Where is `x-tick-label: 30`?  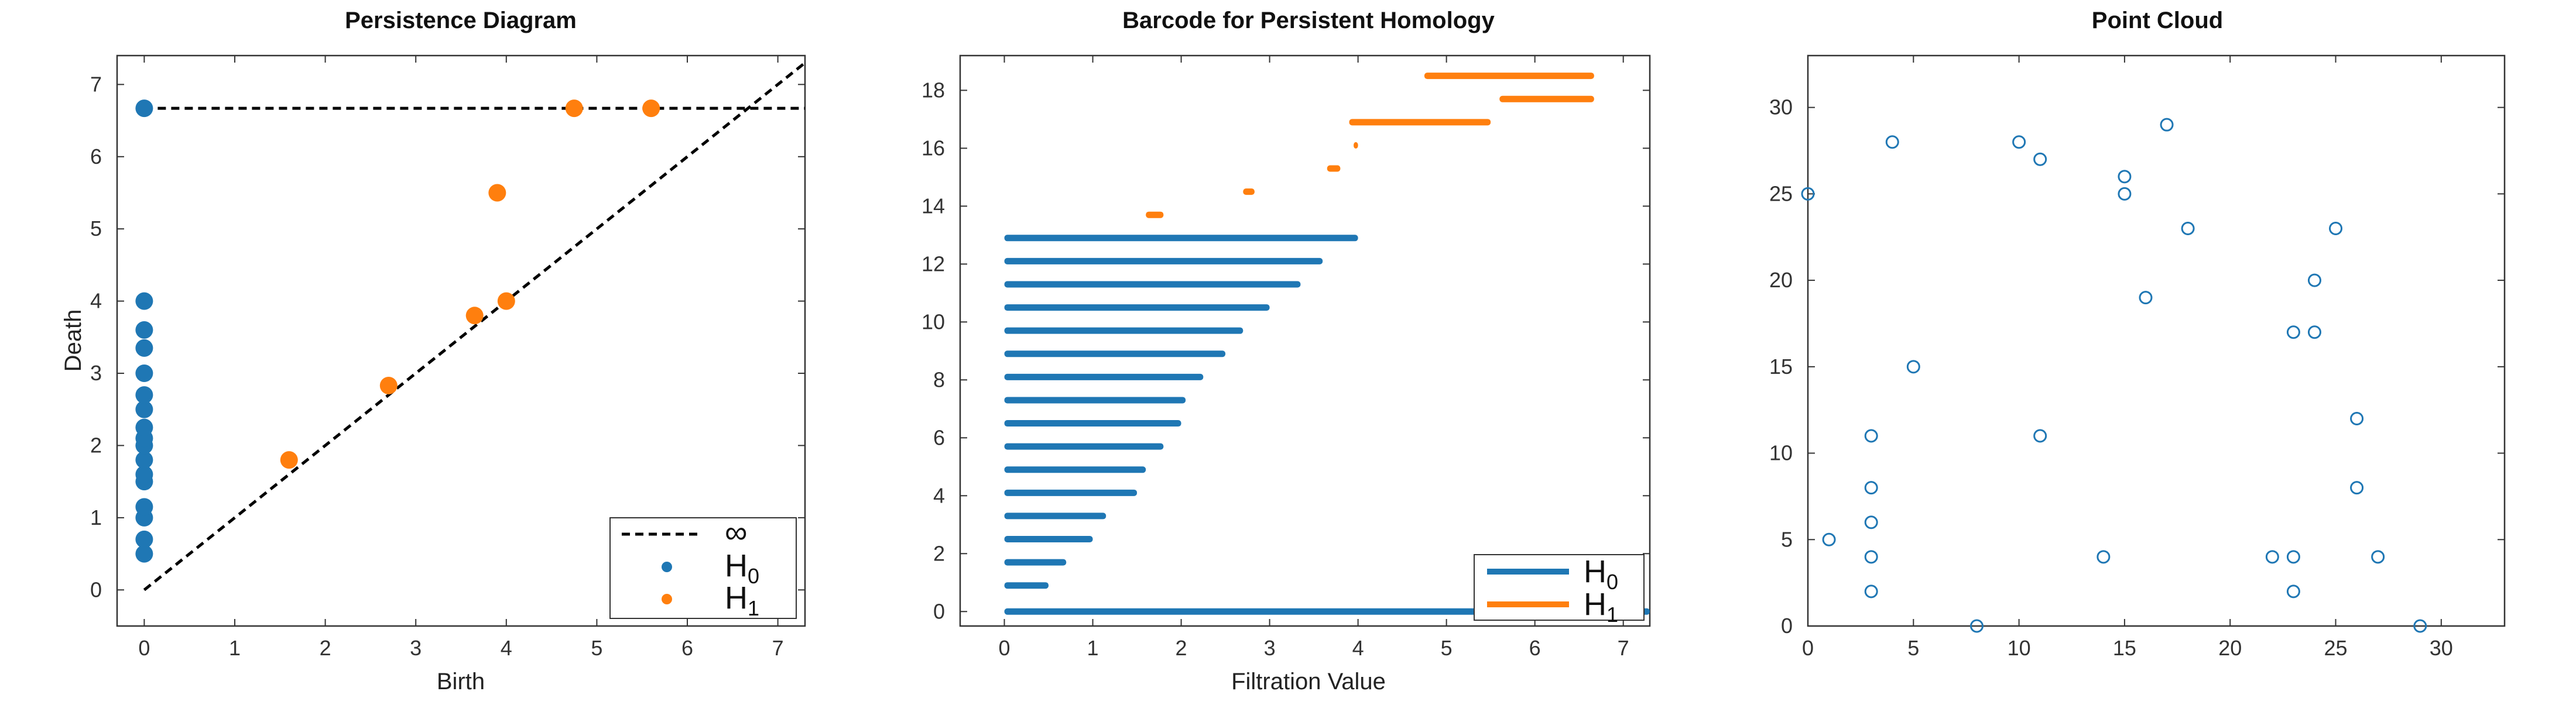
x-tick-label: 30 is located at coordinates (2441, 648).